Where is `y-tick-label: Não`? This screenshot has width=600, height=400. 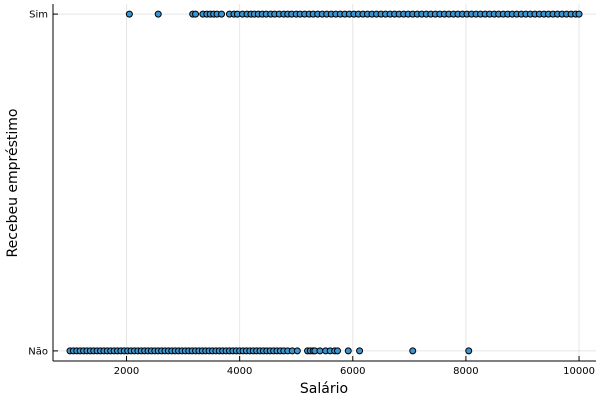
y-tick-label: Não is located at coordinates (38, 351).